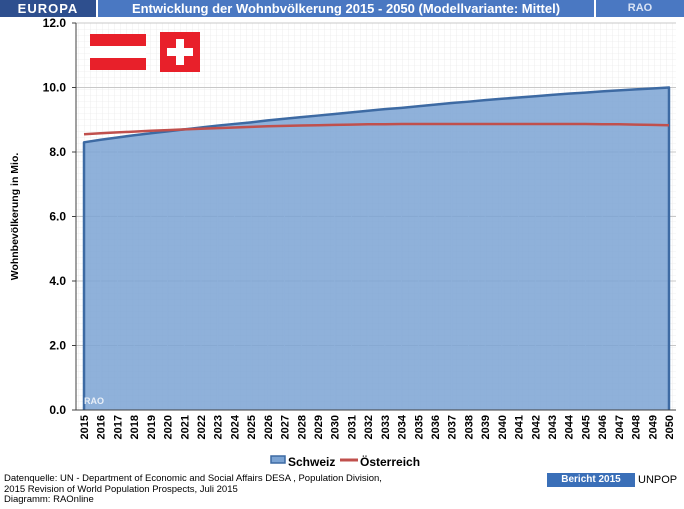 This screenshot has height=509, width=684. What do you see at coordinates (553, 427) in the screenshot?
I see `x-tick-label: 2043` at bounding box center [553, 427].